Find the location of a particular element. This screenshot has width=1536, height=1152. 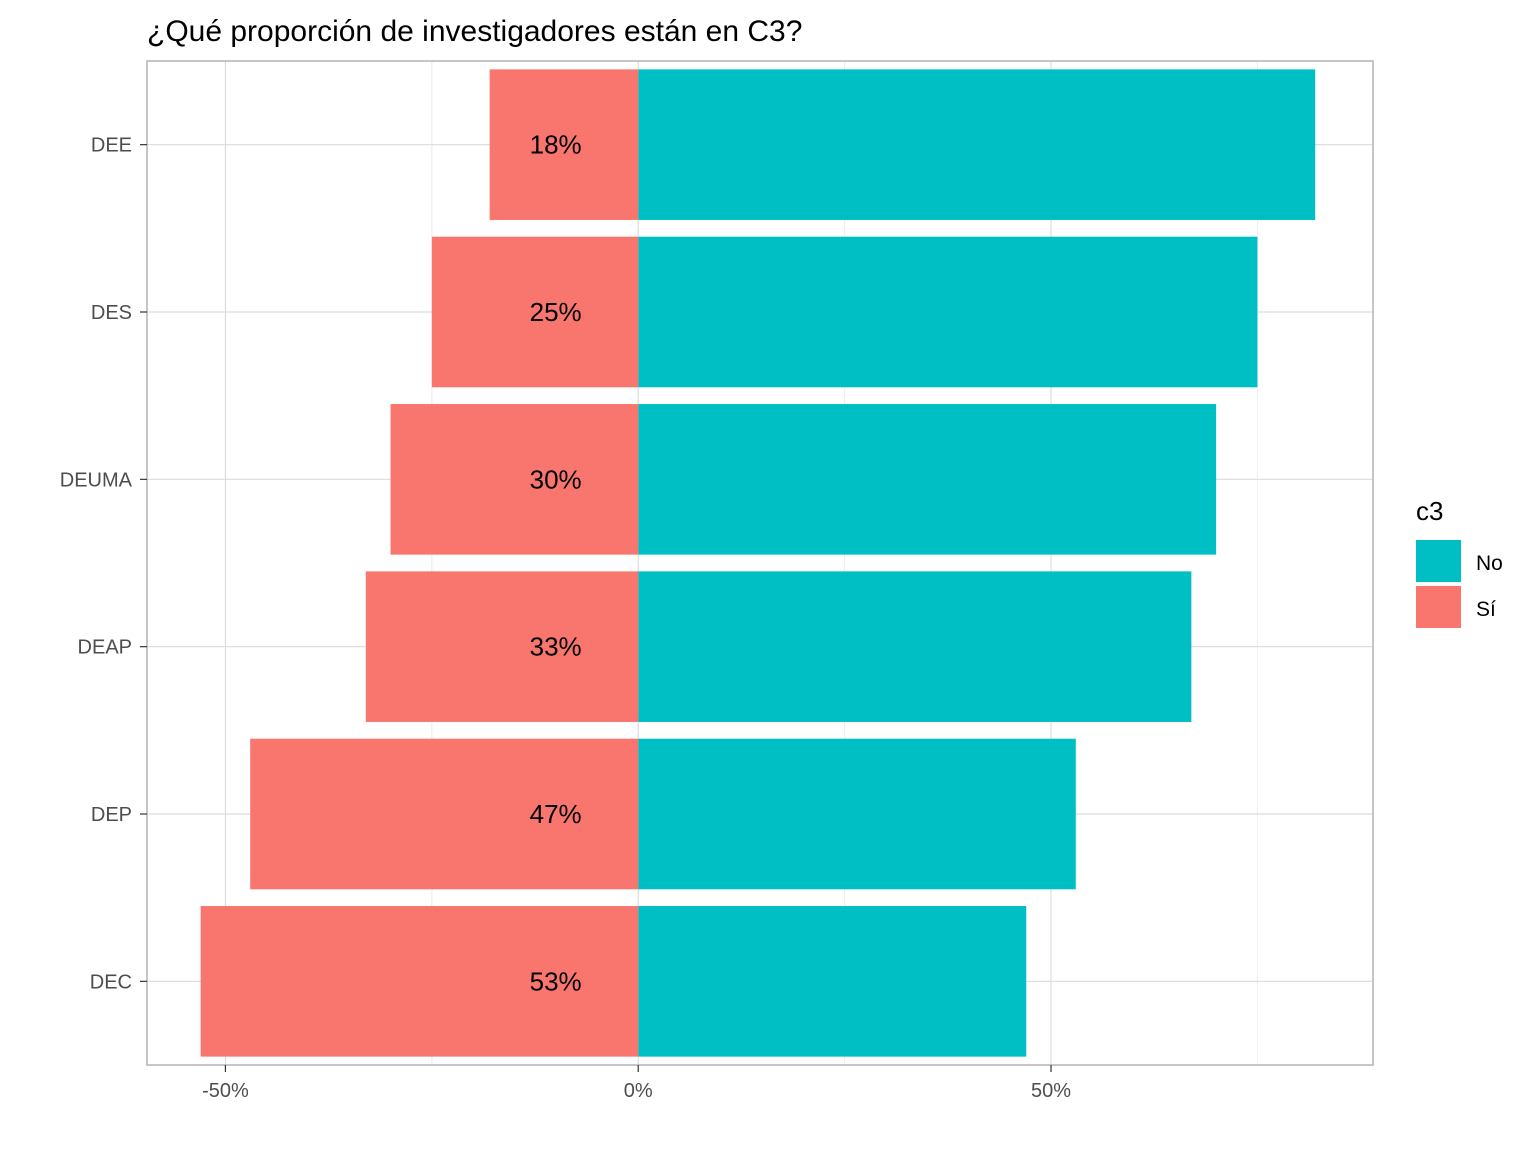

bar-value-label: 53% is located at coordinates (556, 981).